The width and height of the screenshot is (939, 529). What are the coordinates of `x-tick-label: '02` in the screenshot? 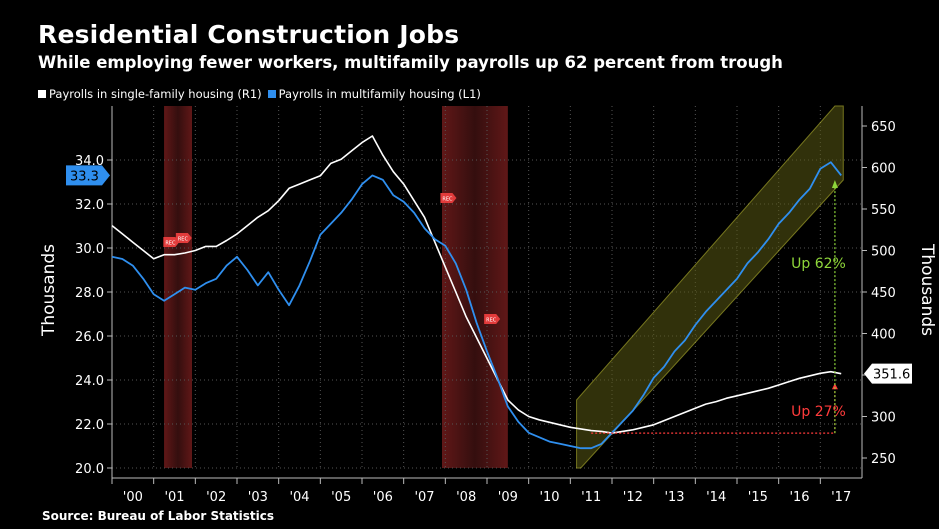 It's located at (216, 497).